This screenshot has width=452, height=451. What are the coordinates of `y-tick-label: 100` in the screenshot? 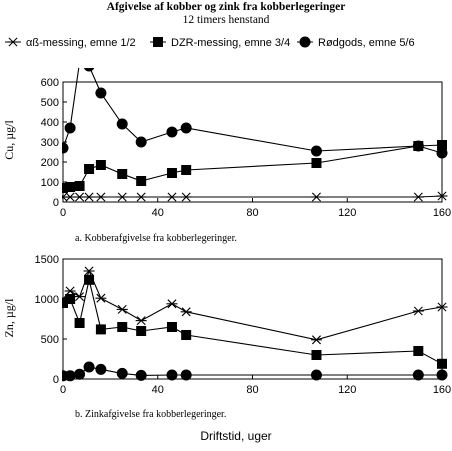 It's located at (50, 183).